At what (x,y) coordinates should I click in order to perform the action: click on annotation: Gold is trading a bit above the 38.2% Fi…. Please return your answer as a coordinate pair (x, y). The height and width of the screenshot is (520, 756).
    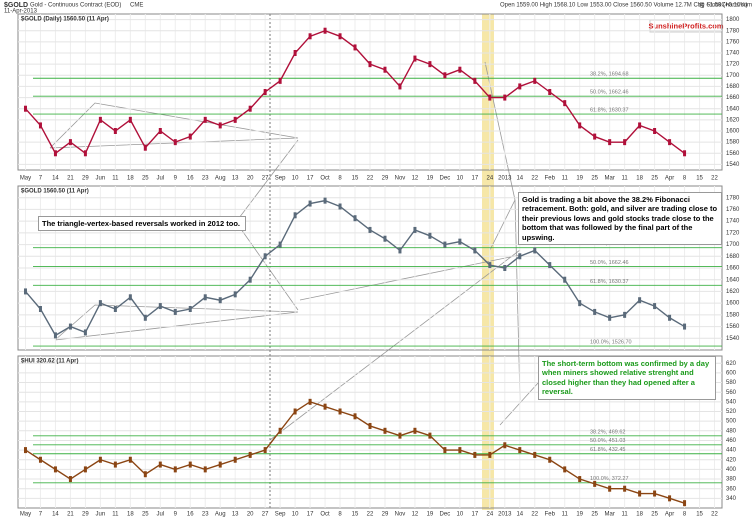
    Looking at the image, I should click on (620, 218).